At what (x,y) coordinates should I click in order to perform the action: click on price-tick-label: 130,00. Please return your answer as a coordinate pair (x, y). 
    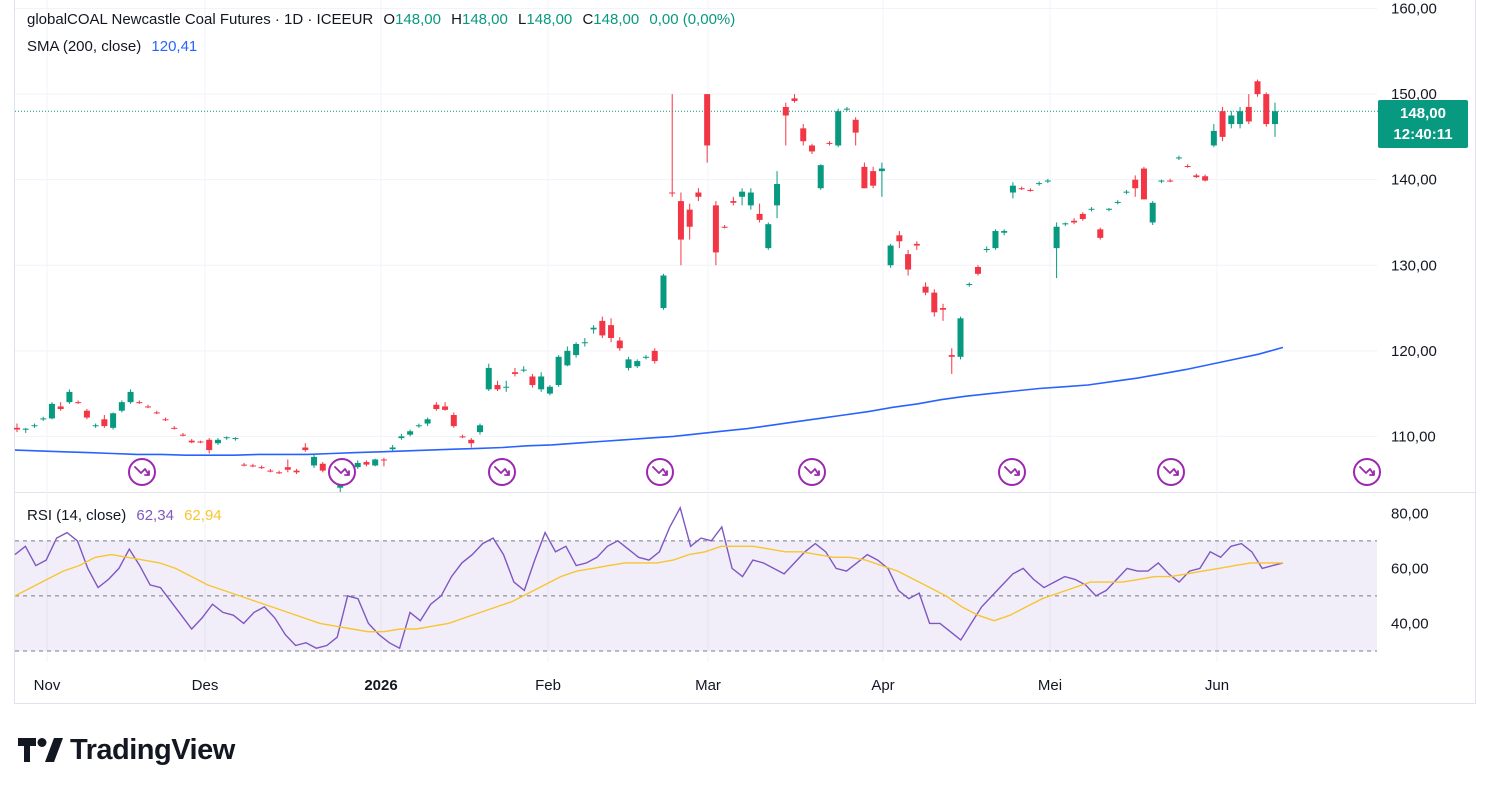
    Looking at the image, I should click on (1414, 265).